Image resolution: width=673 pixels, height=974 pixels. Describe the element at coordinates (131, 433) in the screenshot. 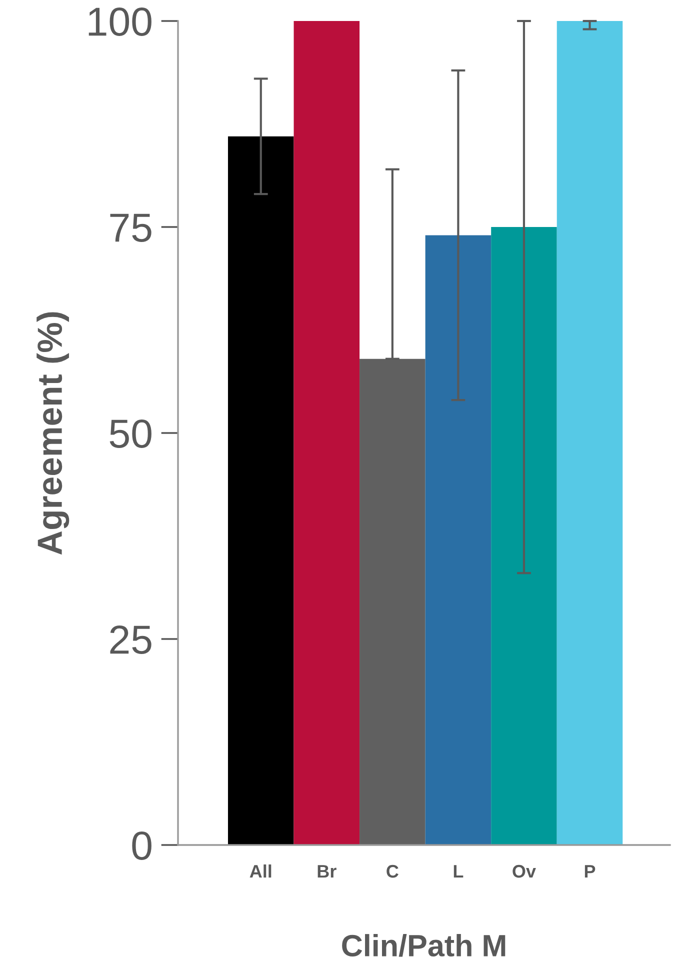

I see `y-tick-label: 50` at that location.